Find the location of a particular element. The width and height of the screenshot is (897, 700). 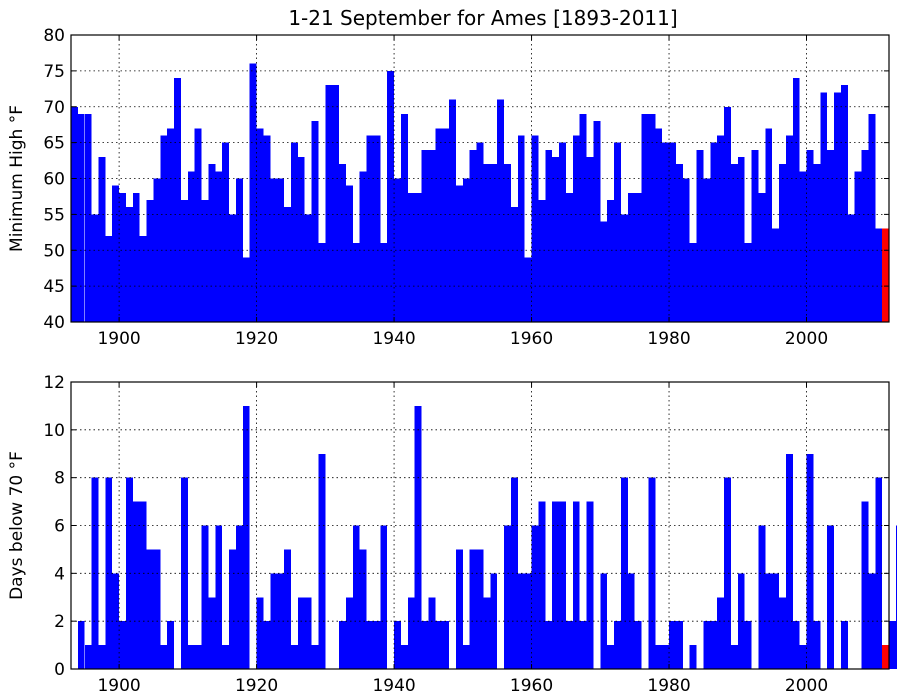

bar-1992 is located at coordinates (755, 235).